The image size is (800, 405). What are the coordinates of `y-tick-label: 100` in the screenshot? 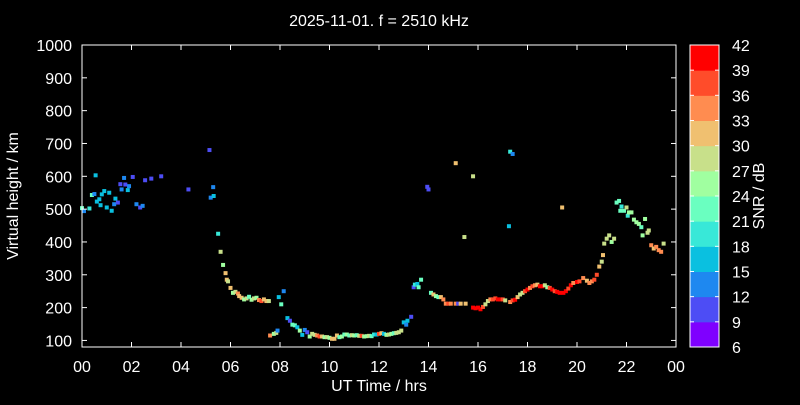 It's located at (58, 341).